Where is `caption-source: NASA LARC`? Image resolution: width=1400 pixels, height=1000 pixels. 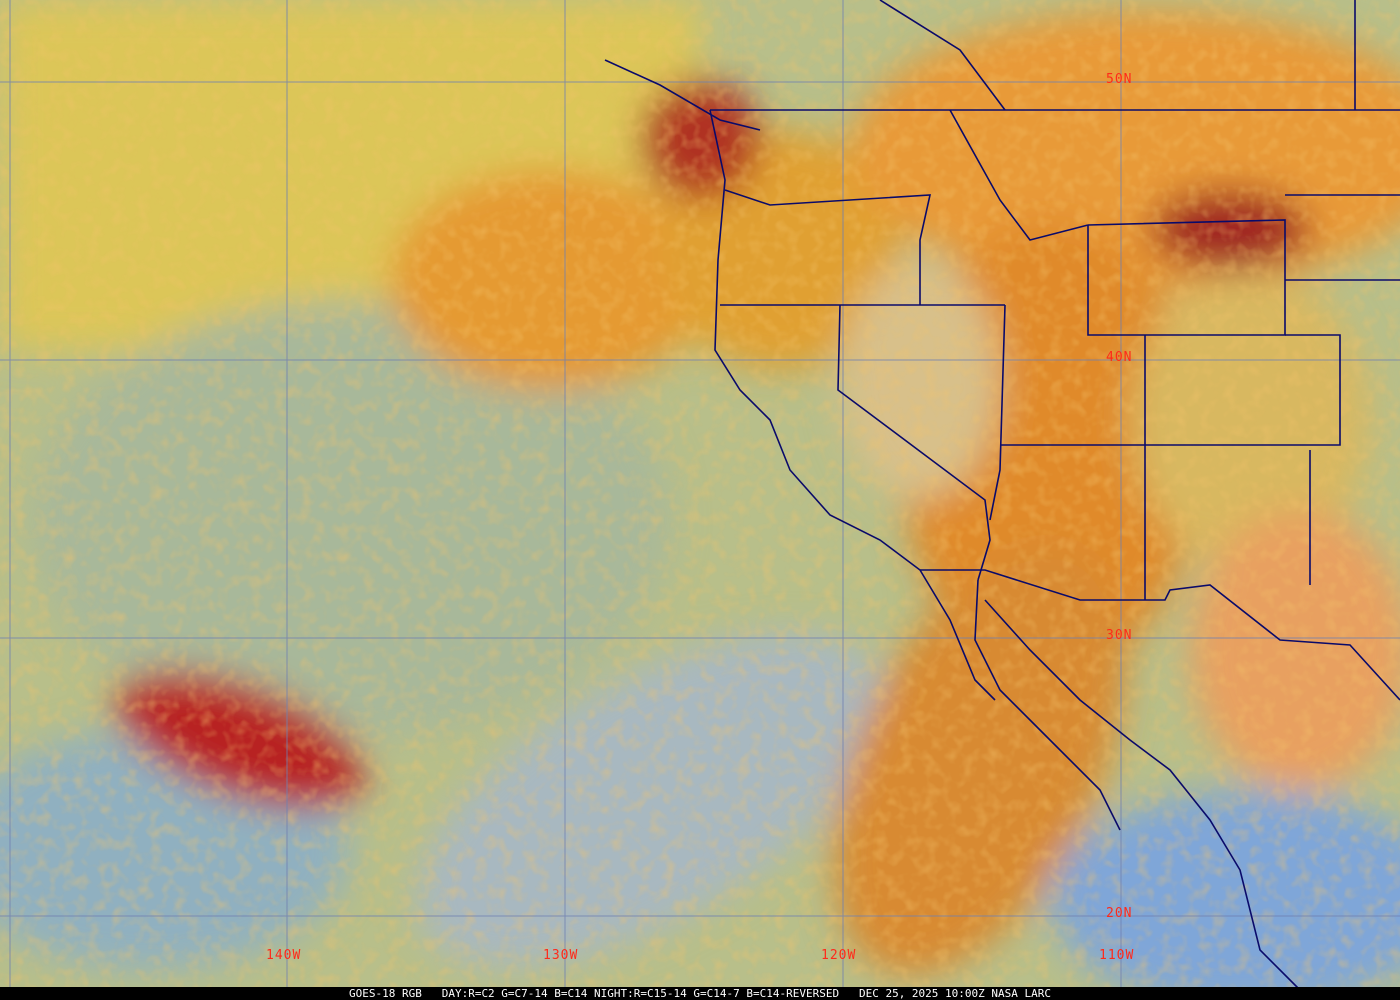 caption-source: NASA LARC is located at coordinates (1021, 993).